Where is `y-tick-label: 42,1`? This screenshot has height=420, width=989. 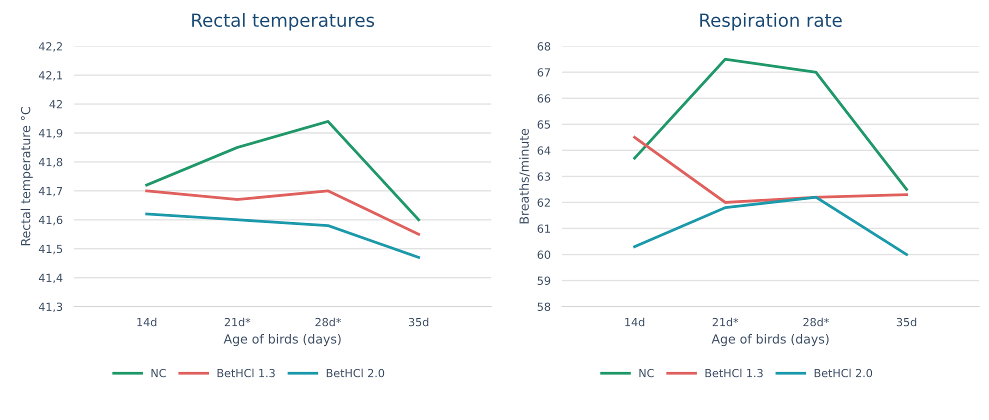
y-tick-label: 42,1 is located at coordinates (50, 76).